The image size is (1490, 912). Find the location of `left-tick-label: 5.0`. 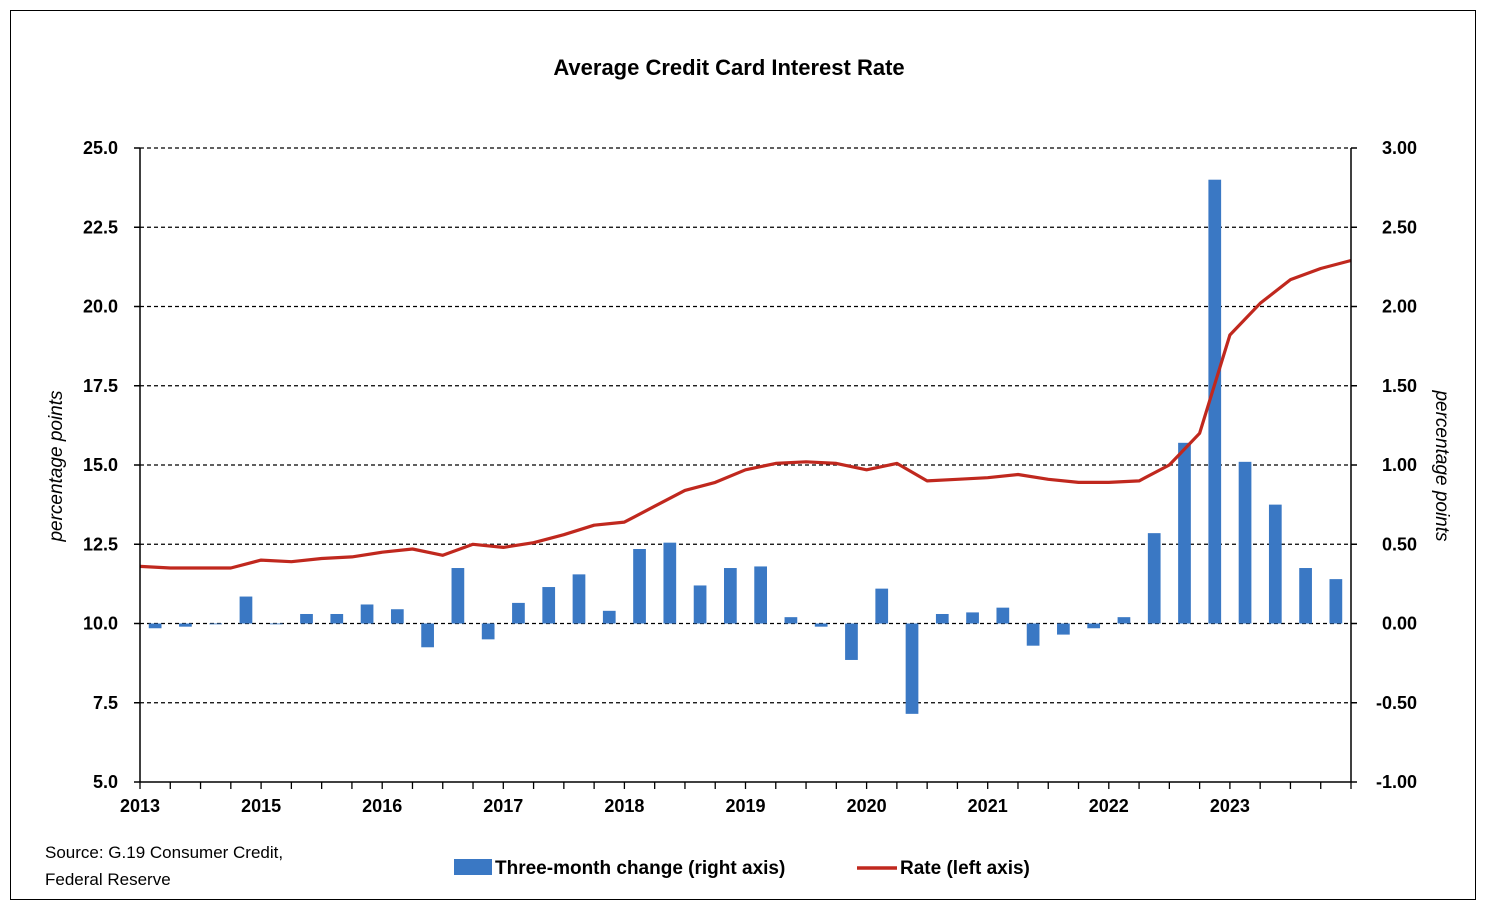

left-tick-label: 5.0 is located at coordinates (105, 782).